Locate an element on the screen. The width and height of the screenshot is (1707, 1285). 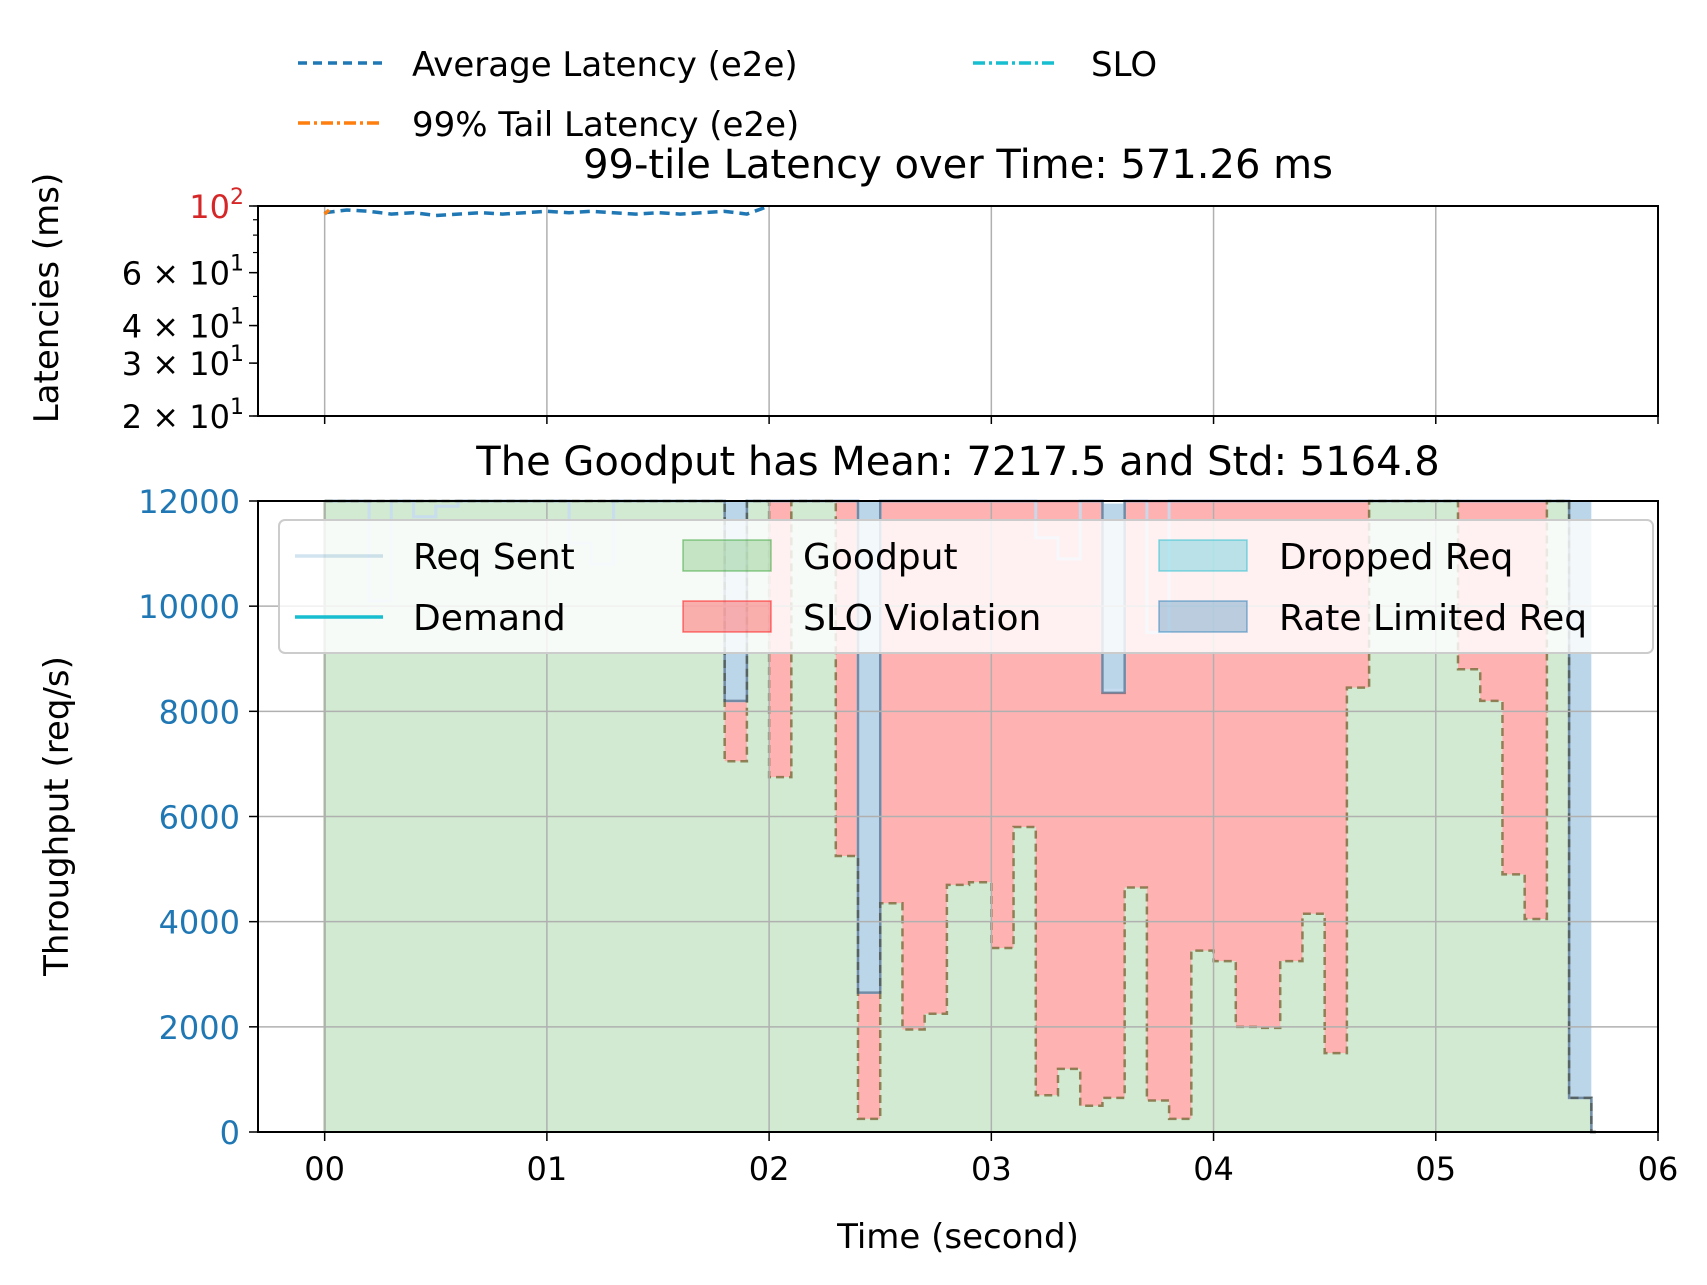
throughput-y-tick-label: 4000 is located at coordinates (199, 923).